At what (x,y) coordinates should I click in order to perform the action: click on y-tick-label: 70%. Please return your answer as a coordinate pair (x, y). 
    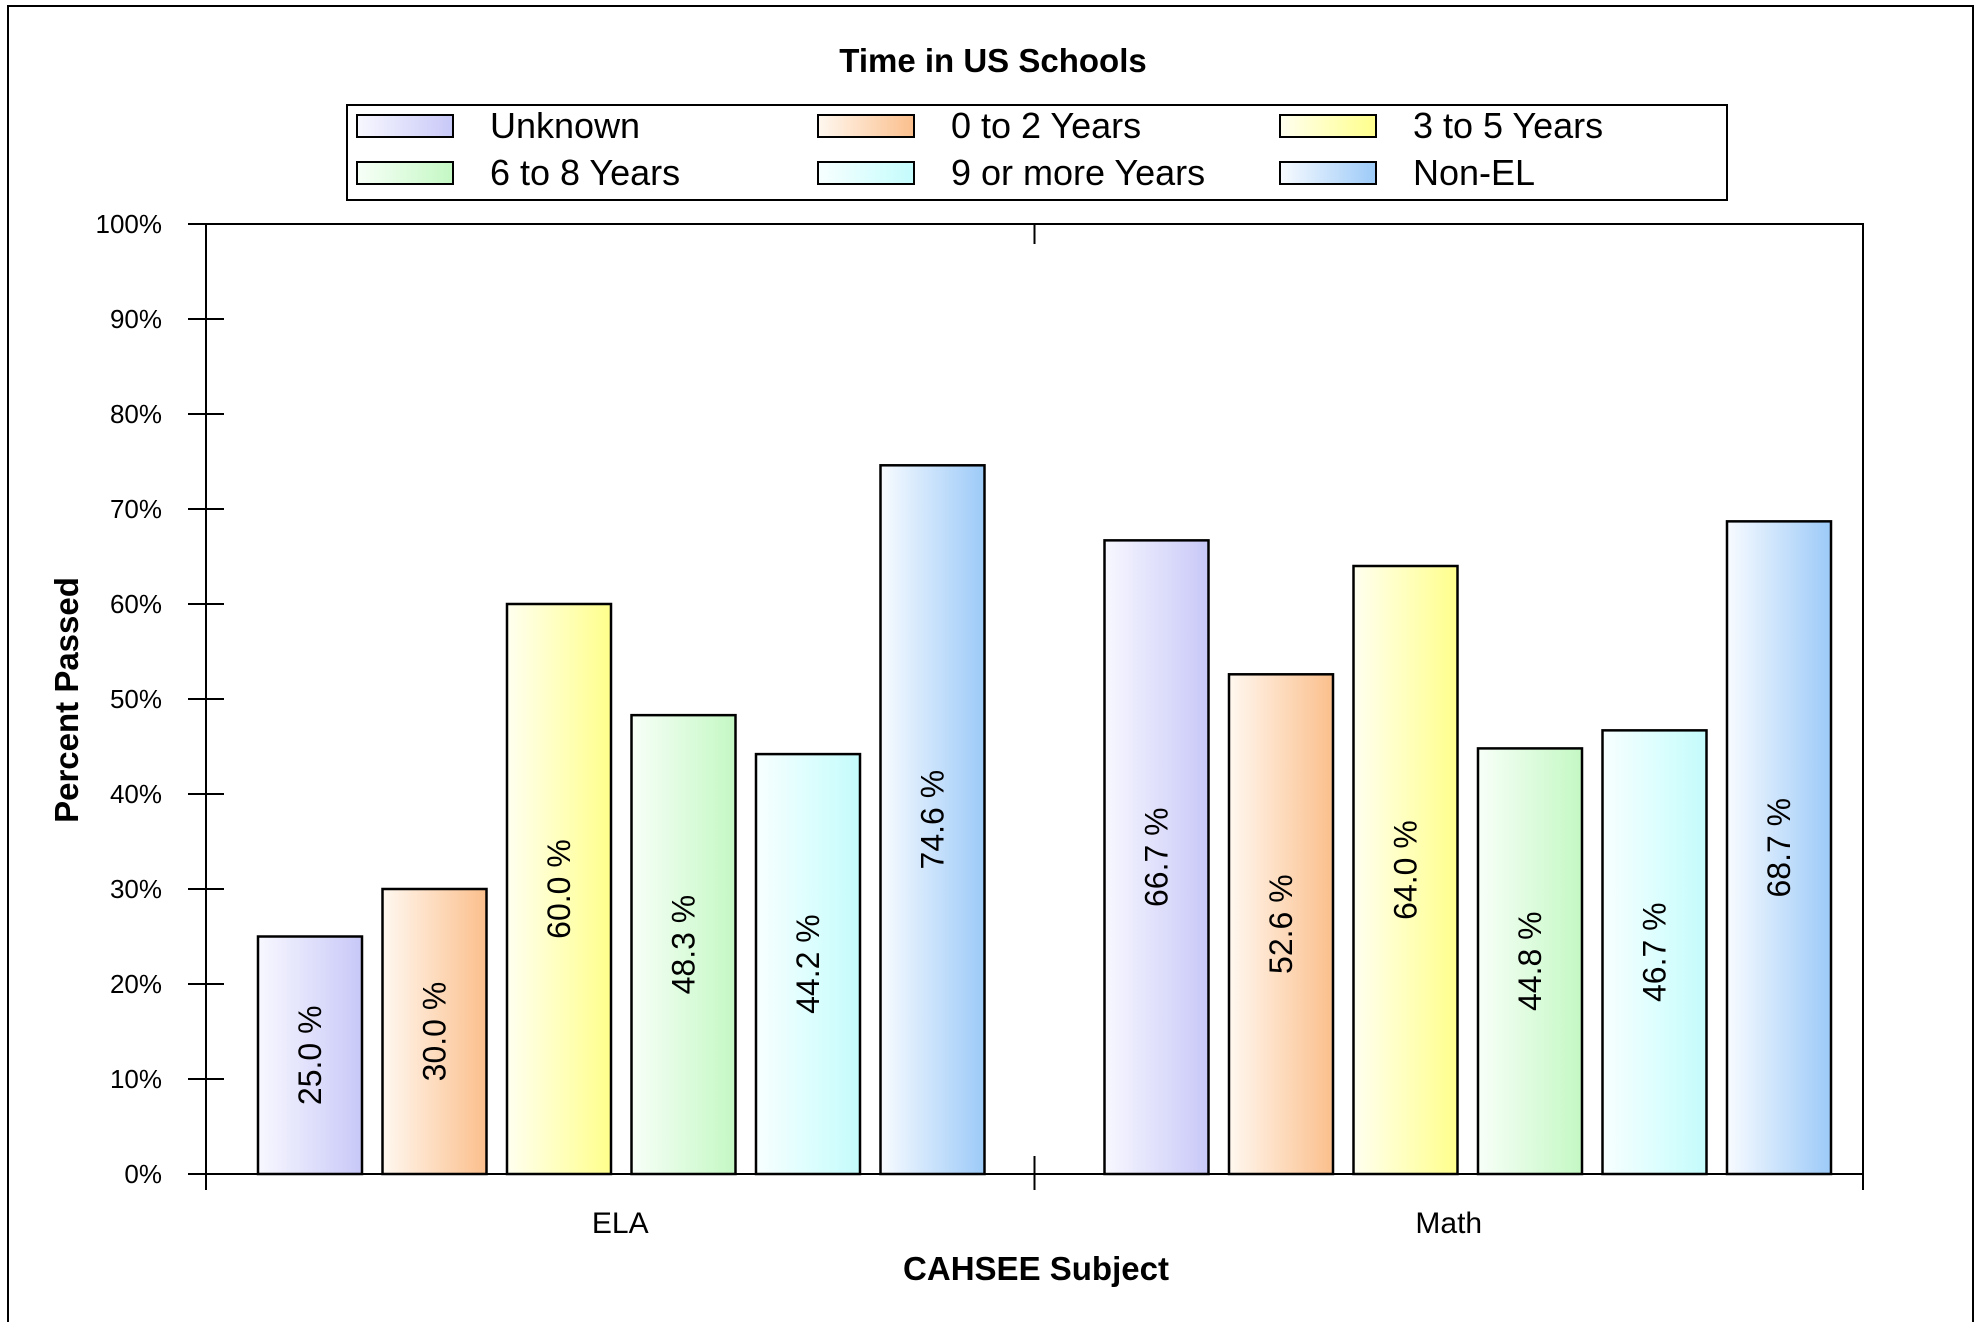
    Looking at the image, I should click on (136, 509).